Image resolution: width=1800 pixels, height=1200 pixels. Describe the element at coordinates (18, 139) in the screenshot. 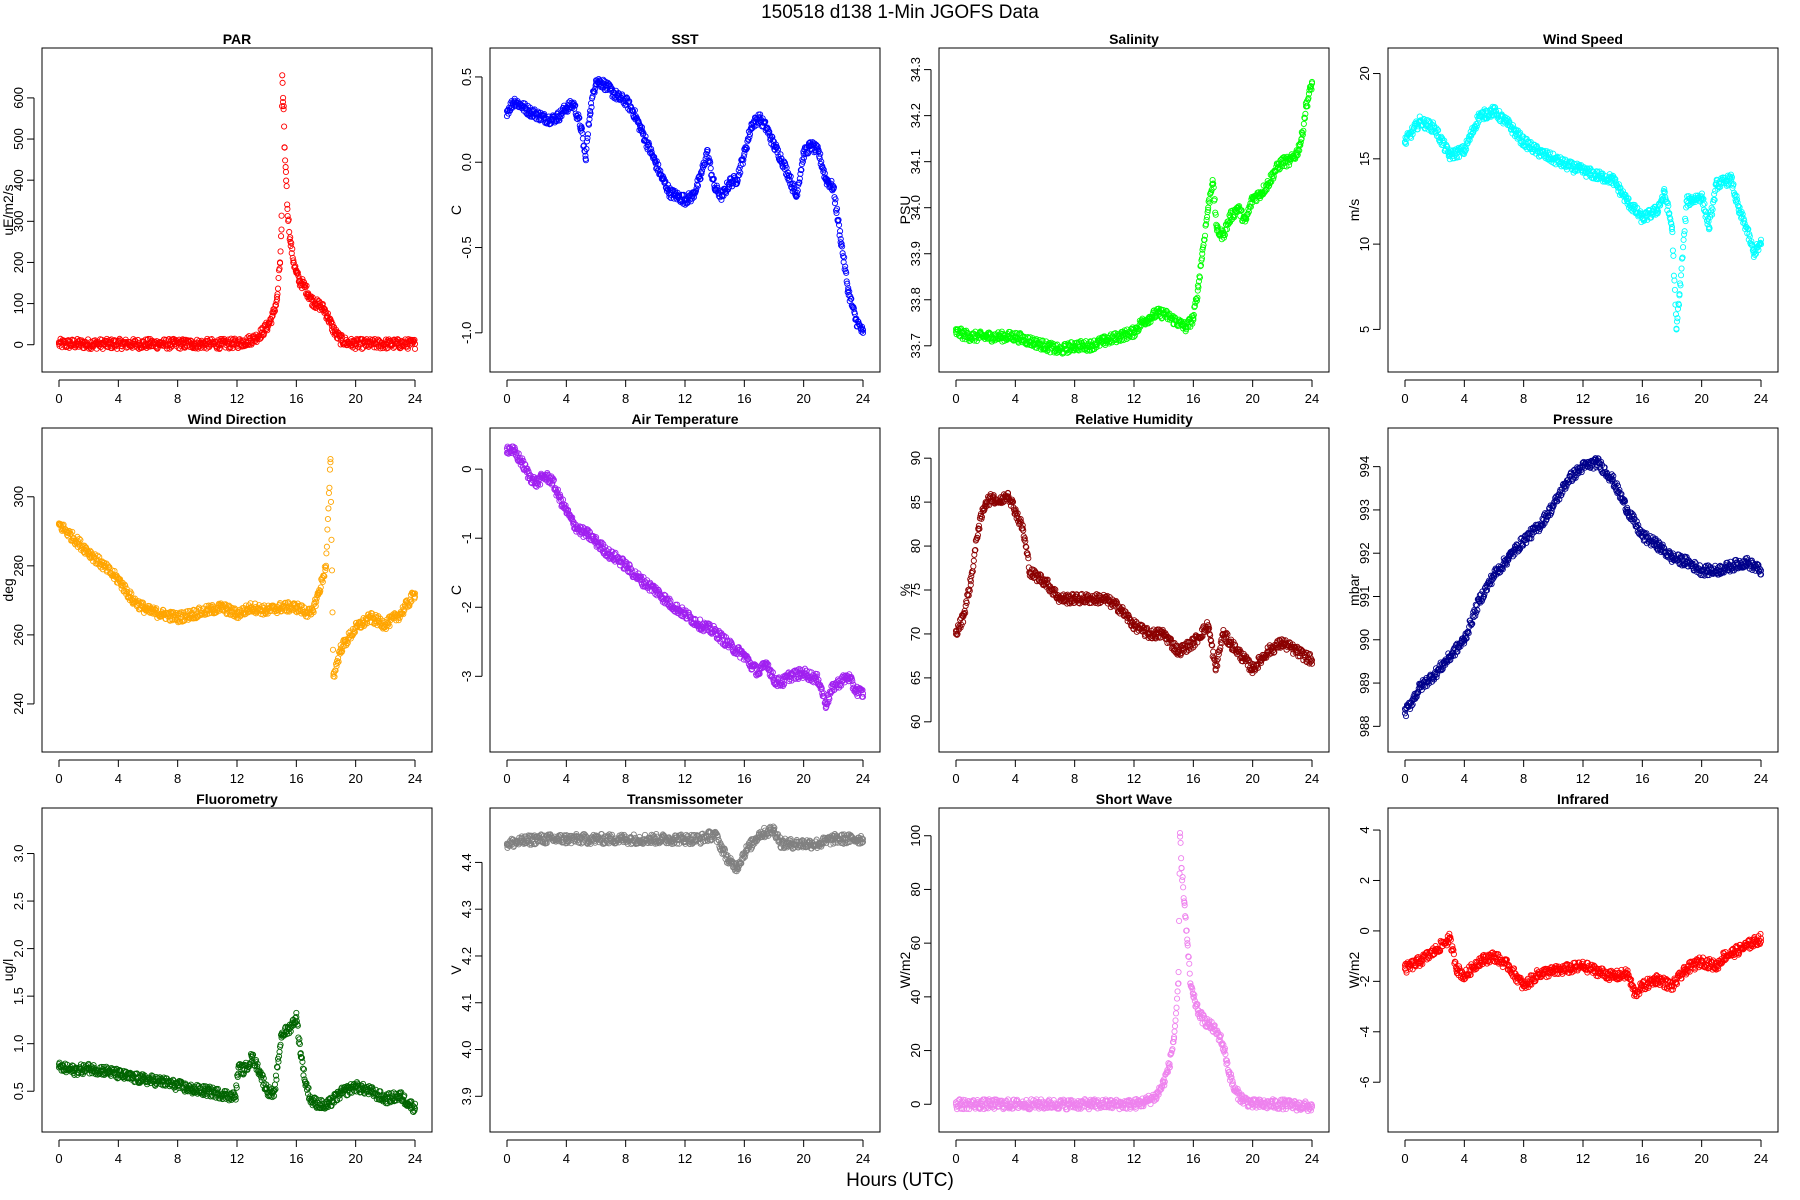

I see `y-tick-label: 500` at that location.